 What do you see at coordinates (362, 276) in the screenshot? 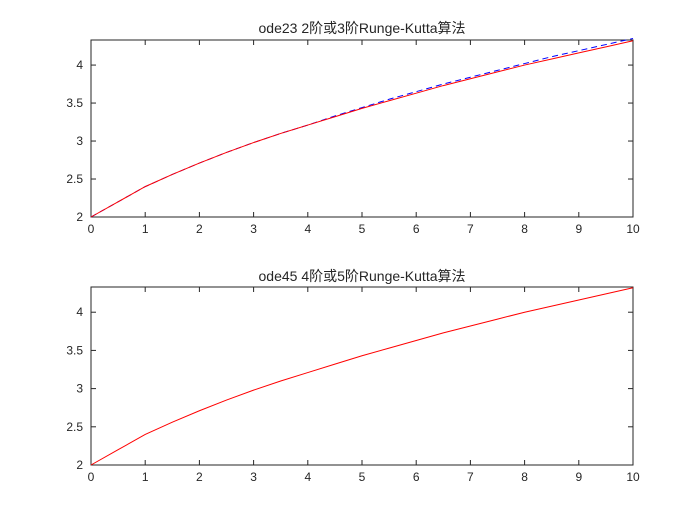
I see `chart-title: ode45 4阶或5阶Runge-Kutta算法` at bounding box center [362, 276].